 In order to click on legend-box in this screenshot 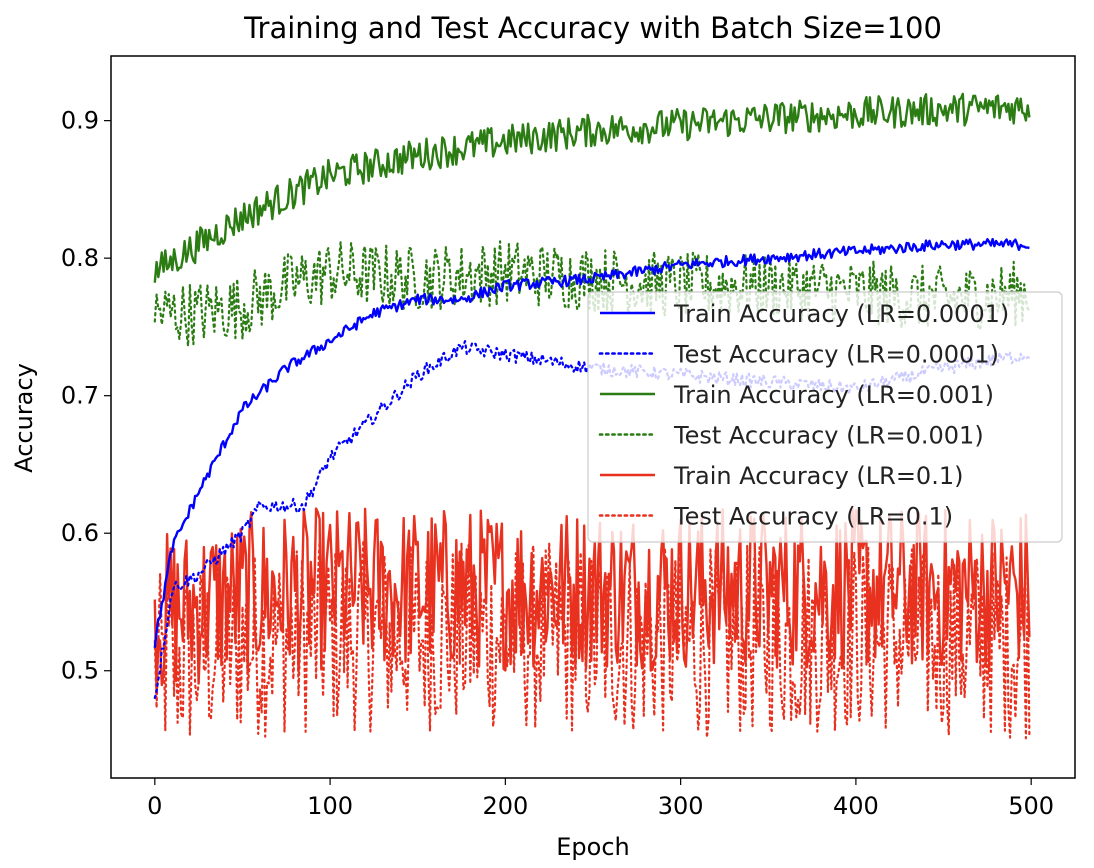, I will do `click(825, 417)`.